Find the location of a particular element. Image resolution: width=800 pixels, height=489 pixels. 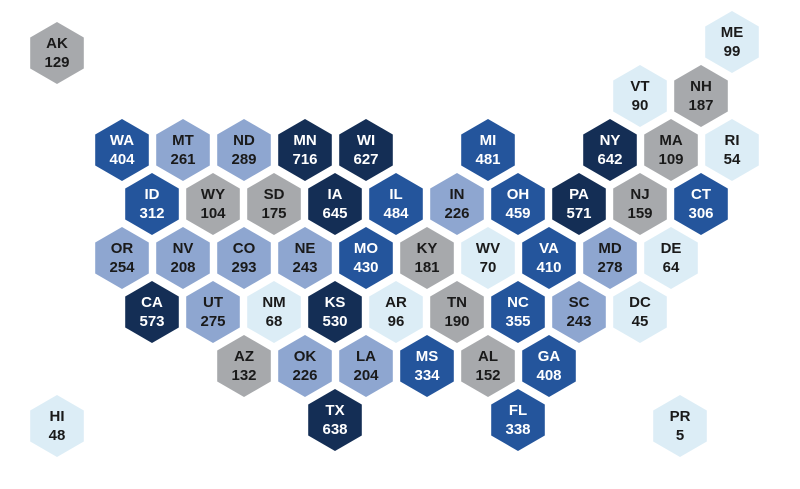

state-label: ID is located at coordinates (152, 194).